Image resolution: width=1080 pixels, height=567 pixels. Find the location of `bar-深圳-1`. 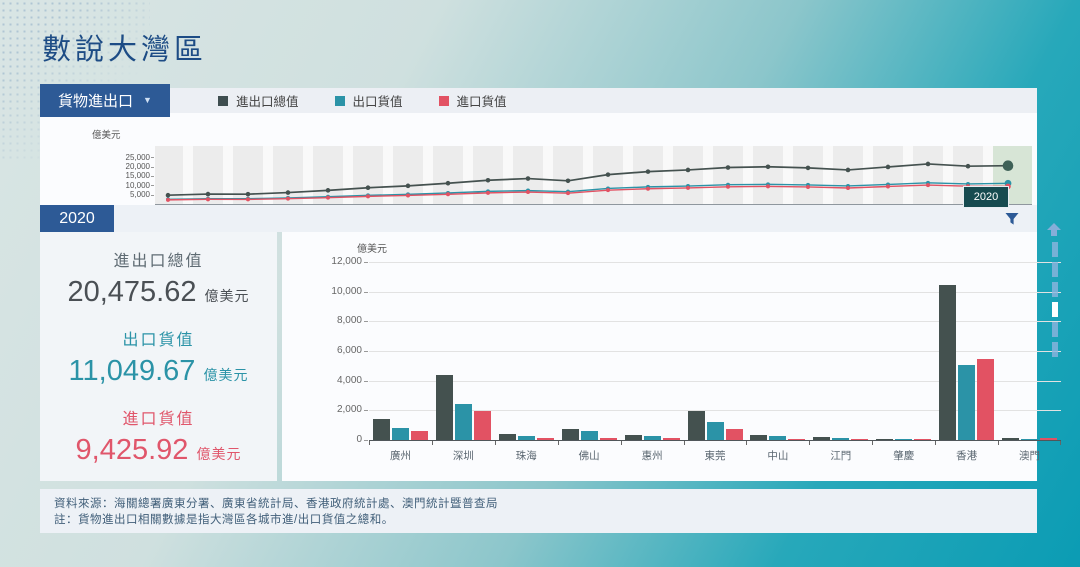

bar-深圳-1 is located at coordinates (463, 421).